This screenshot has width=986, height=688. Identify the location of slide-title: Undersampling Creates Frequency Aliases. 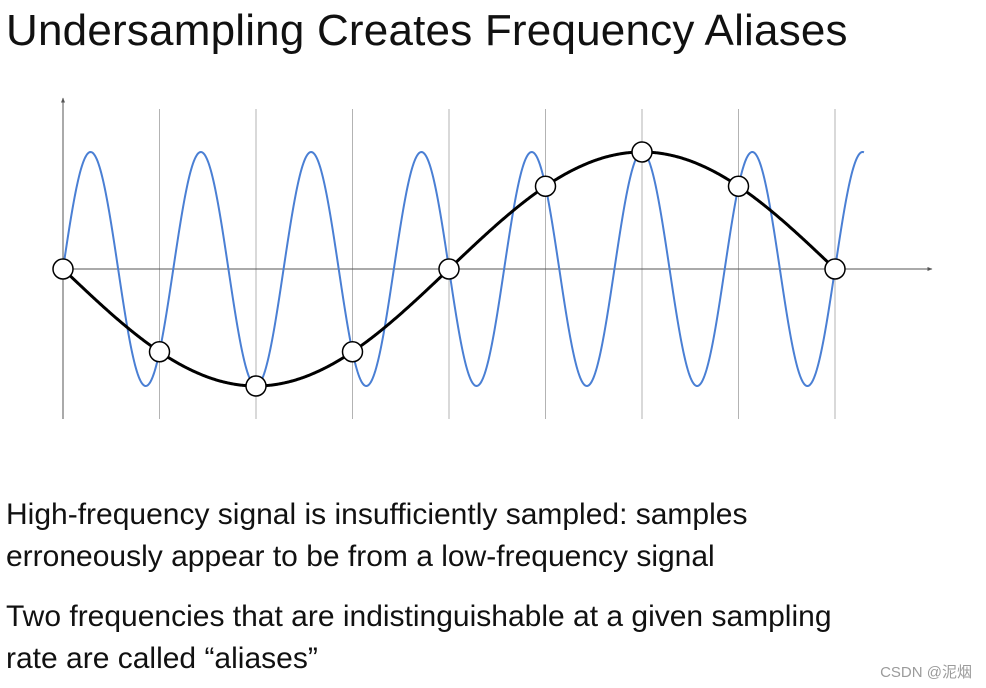
(427, 30).